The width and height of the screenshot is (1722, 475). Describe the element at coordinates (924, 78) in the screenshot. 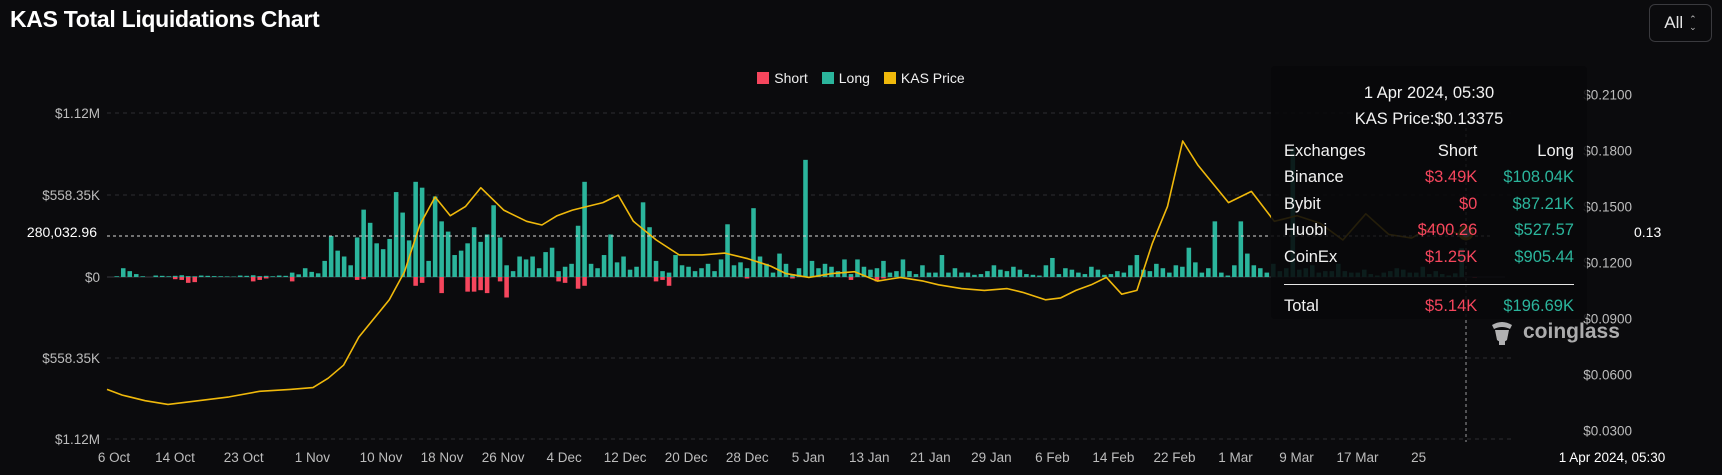

I see `legend-item-price: KAS Price` at that location.